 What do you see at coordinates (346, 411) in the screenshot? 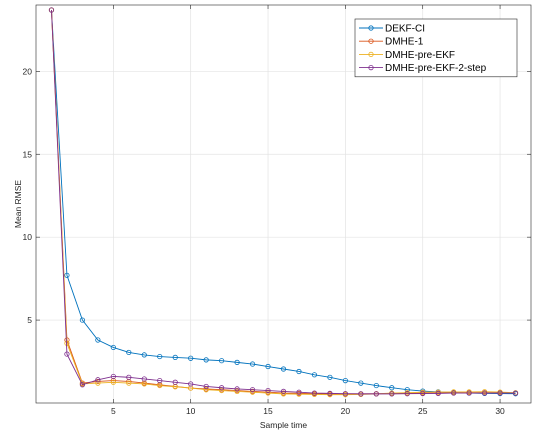
I see `x-tick-label: 20` at bounding box center [346, 411].